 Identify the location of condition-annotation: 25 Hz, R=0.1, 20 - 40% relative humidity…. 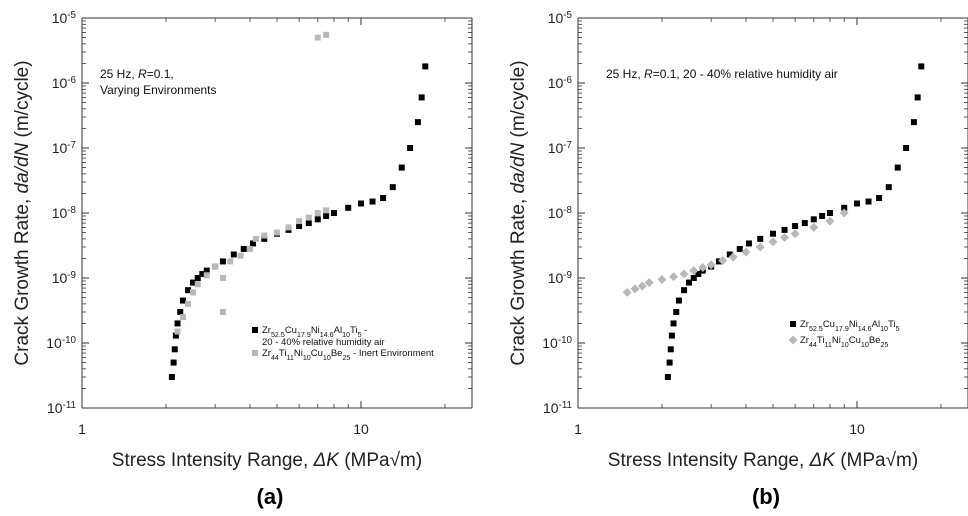
(722, 74).